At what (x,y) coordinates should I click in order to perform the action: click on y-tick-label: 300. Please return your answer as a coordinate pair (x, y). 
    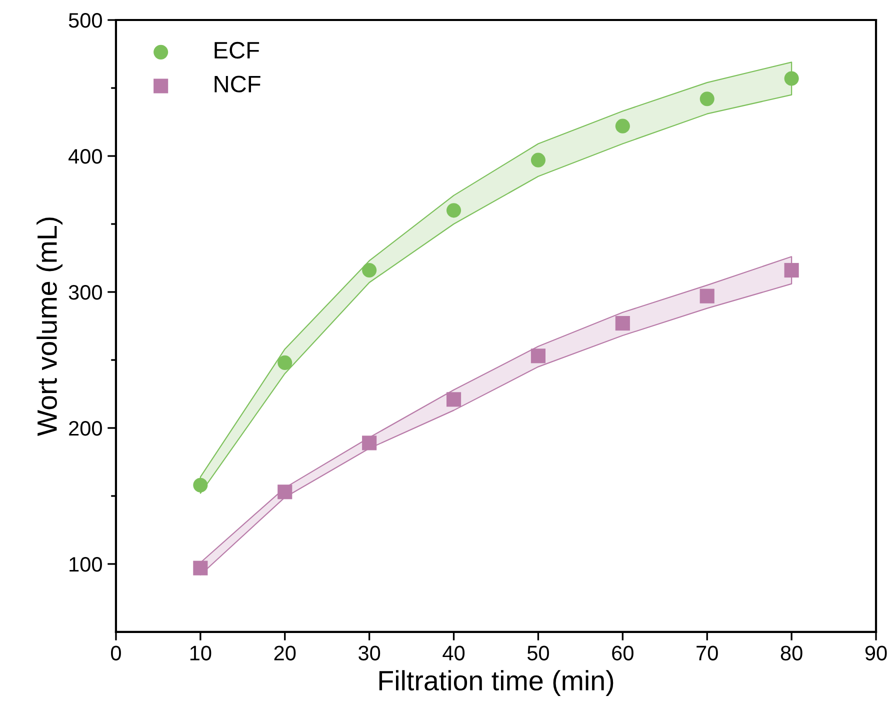
    Looking at the image, I should click on (85, 292).